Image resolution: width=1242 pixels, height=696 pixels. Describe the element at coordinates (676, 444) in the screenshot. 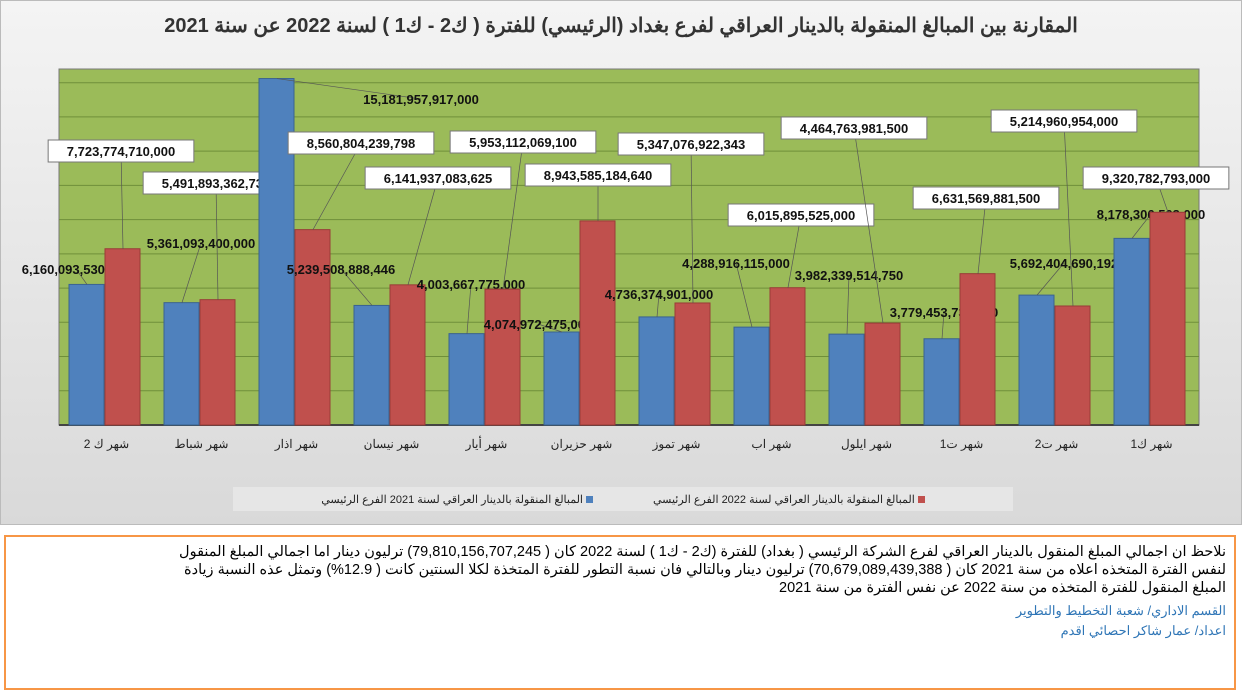

I see `x-tick-label: شهر تموز` at that location.